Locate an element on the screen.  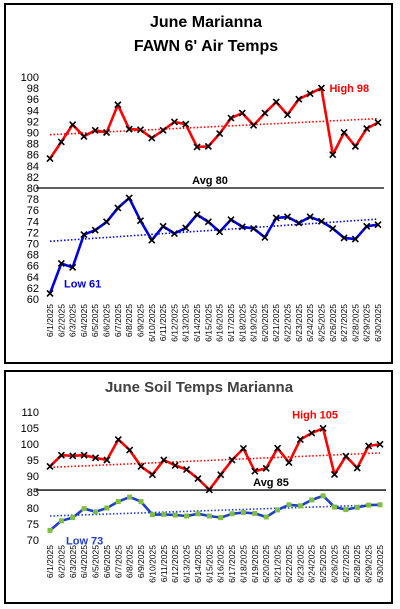
x-tick-label: 6/14/2025 is located at coordinates (198, 564).